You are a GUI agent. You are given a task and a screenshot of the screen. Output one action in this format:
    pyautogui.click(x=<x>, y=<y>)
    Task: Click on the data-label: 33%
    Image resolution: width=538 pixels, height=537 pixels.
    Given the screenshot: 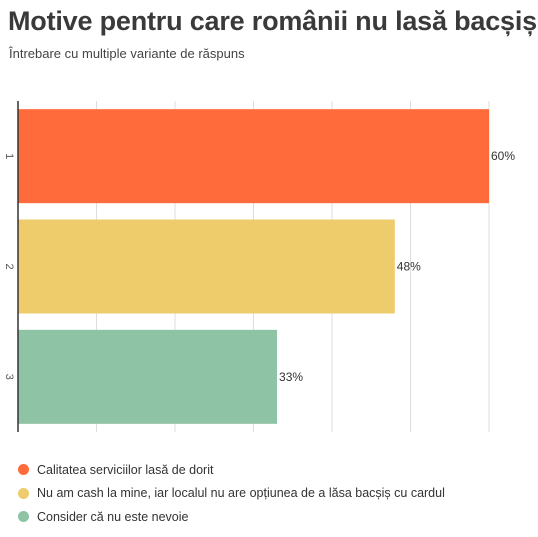 What is the action you would take?
    pyautogui.click(x=291, y=377)
    